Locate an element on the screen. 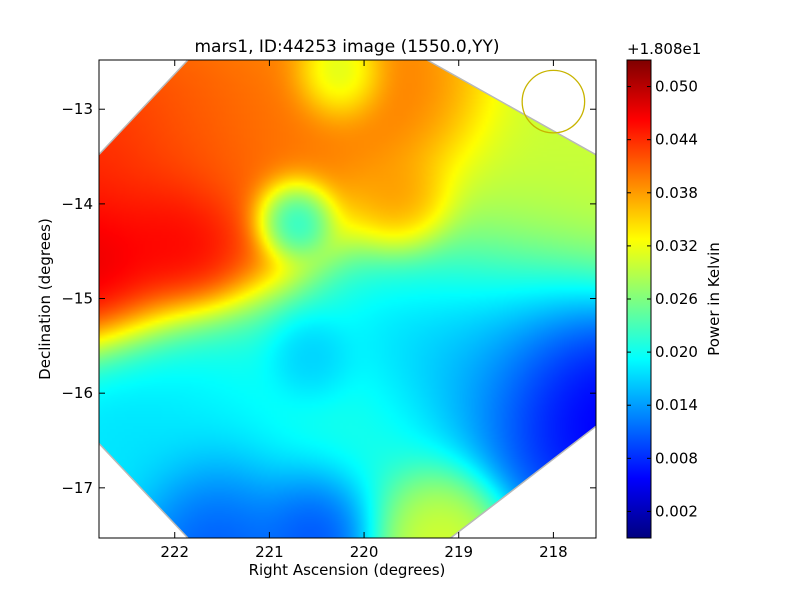 This screenshot has width=800, height=600. colorbar-tick-label: 0.026 is located at coordinates (676, 299).